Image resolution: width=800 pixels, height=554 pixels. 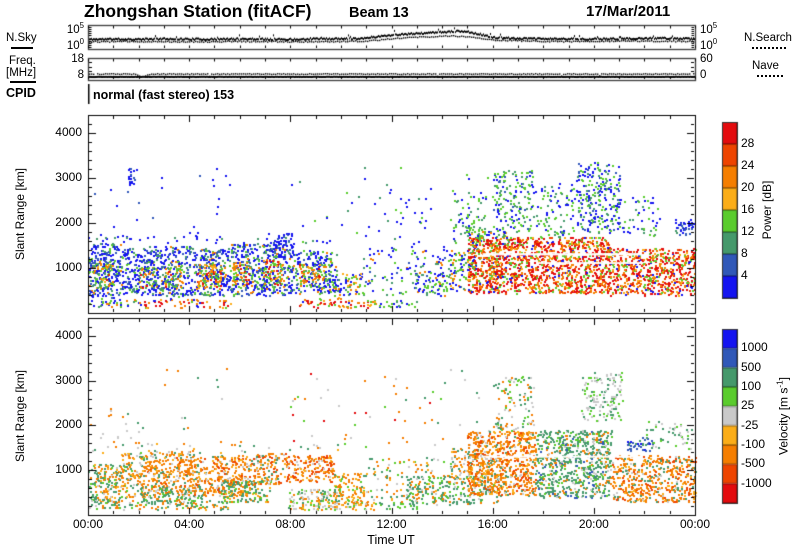 What do you see at coordinates (744, 275) in the screenshot?
I see `power-cbar-tick-label: 4` at bounding box center [744, 275].